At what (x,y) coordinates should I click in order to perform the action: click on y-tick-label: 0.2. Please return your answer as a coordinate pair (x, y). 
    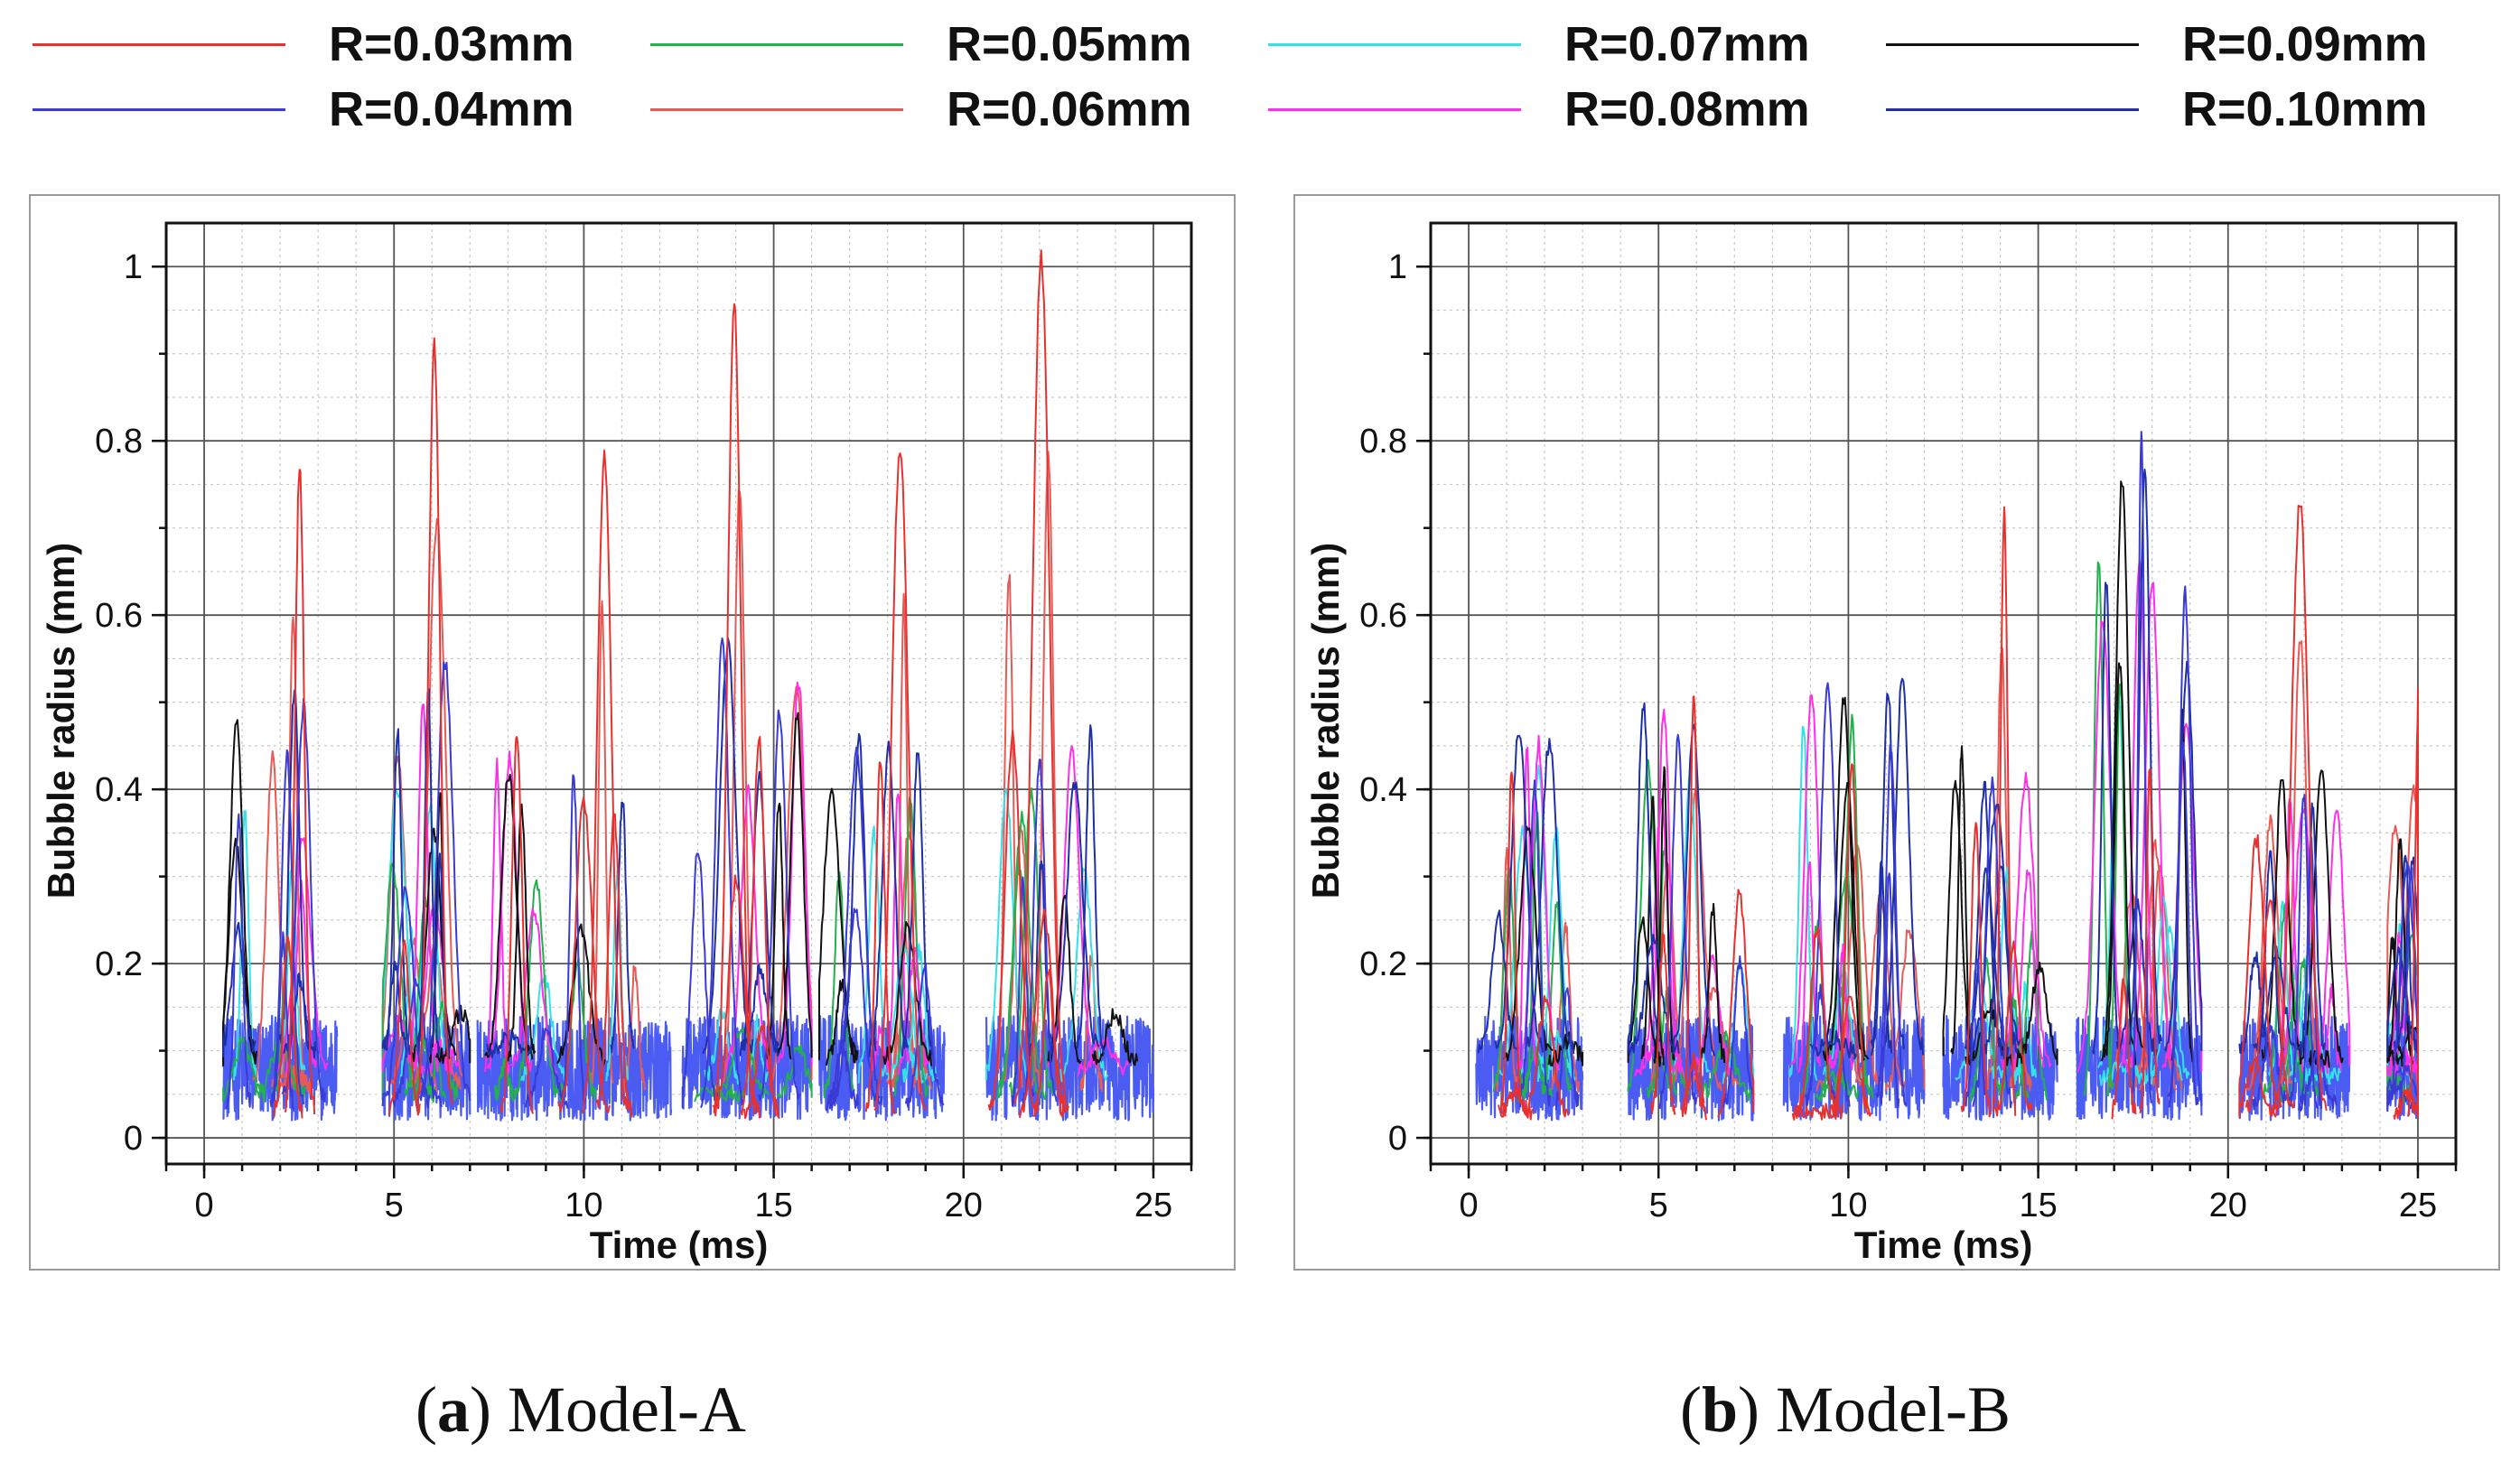
    Looking at the image, I should click on (1383, 964).